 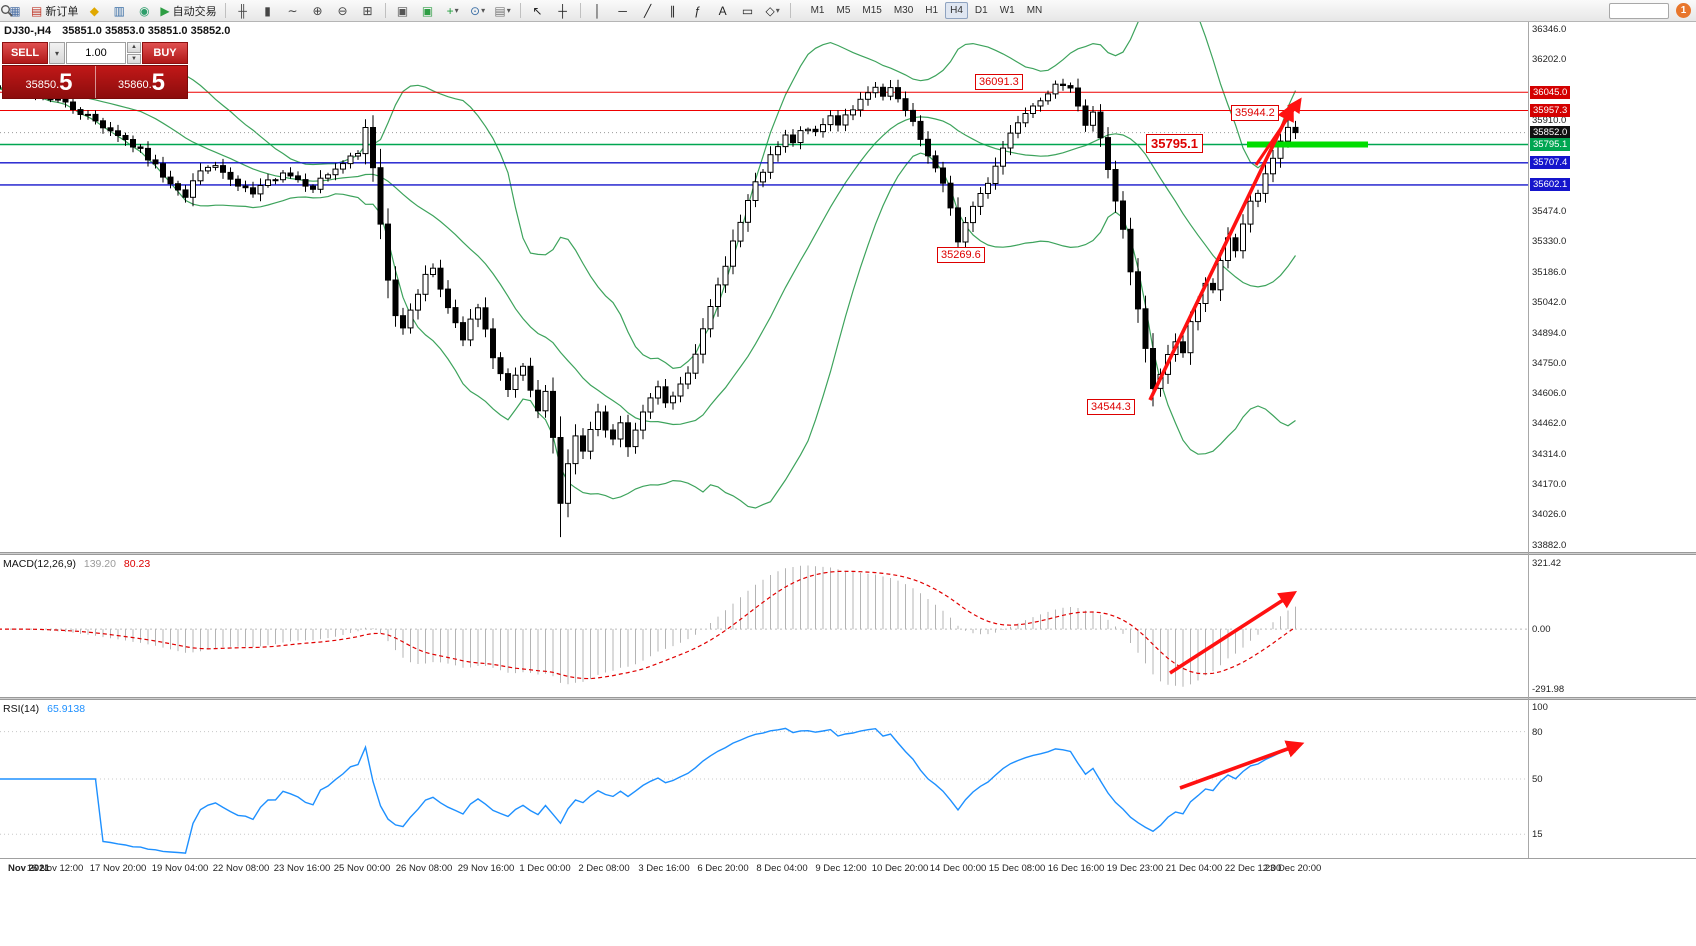 What do you see at coordinates (1076, 868) in the screenshot?
I see `time-axis-label: 16 Dec 16:00` at bounding box center [1076, 868].